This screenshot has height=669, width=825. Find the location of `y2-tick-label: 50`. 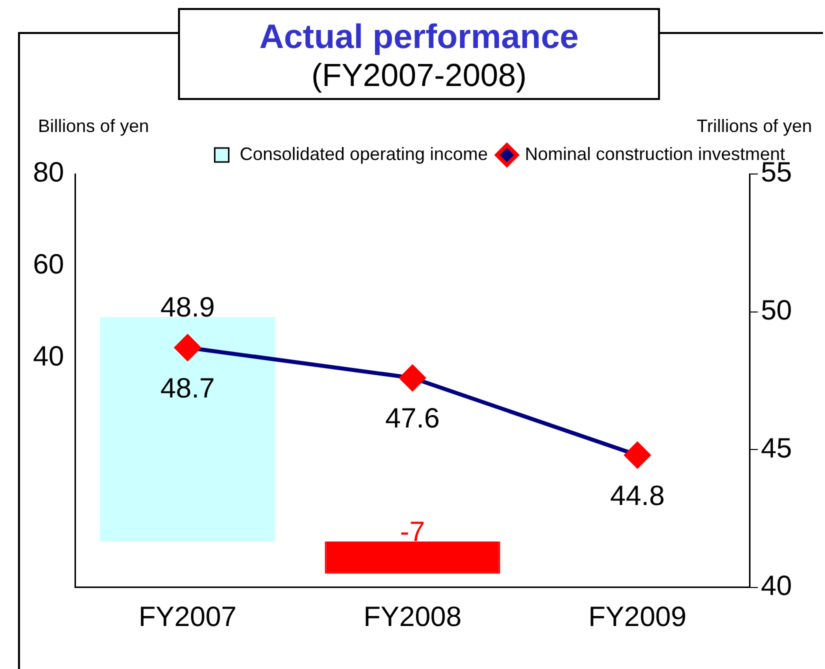

y2-tick-label: 50 is located at coordinates (776, 310).